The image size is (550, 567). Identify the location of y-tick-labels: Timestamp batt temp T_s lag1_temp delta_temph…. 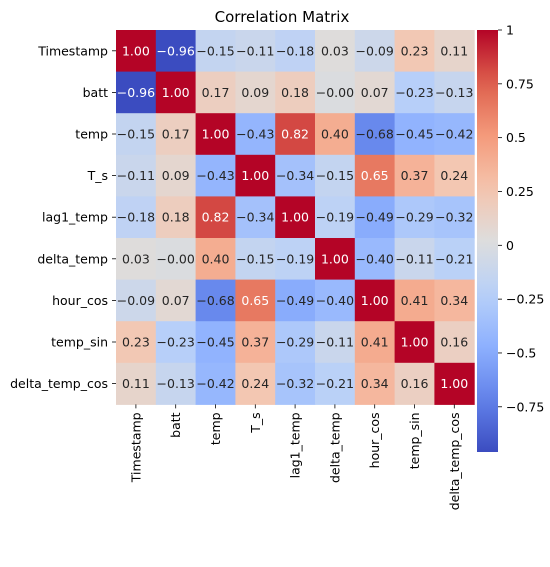
(63, 217).